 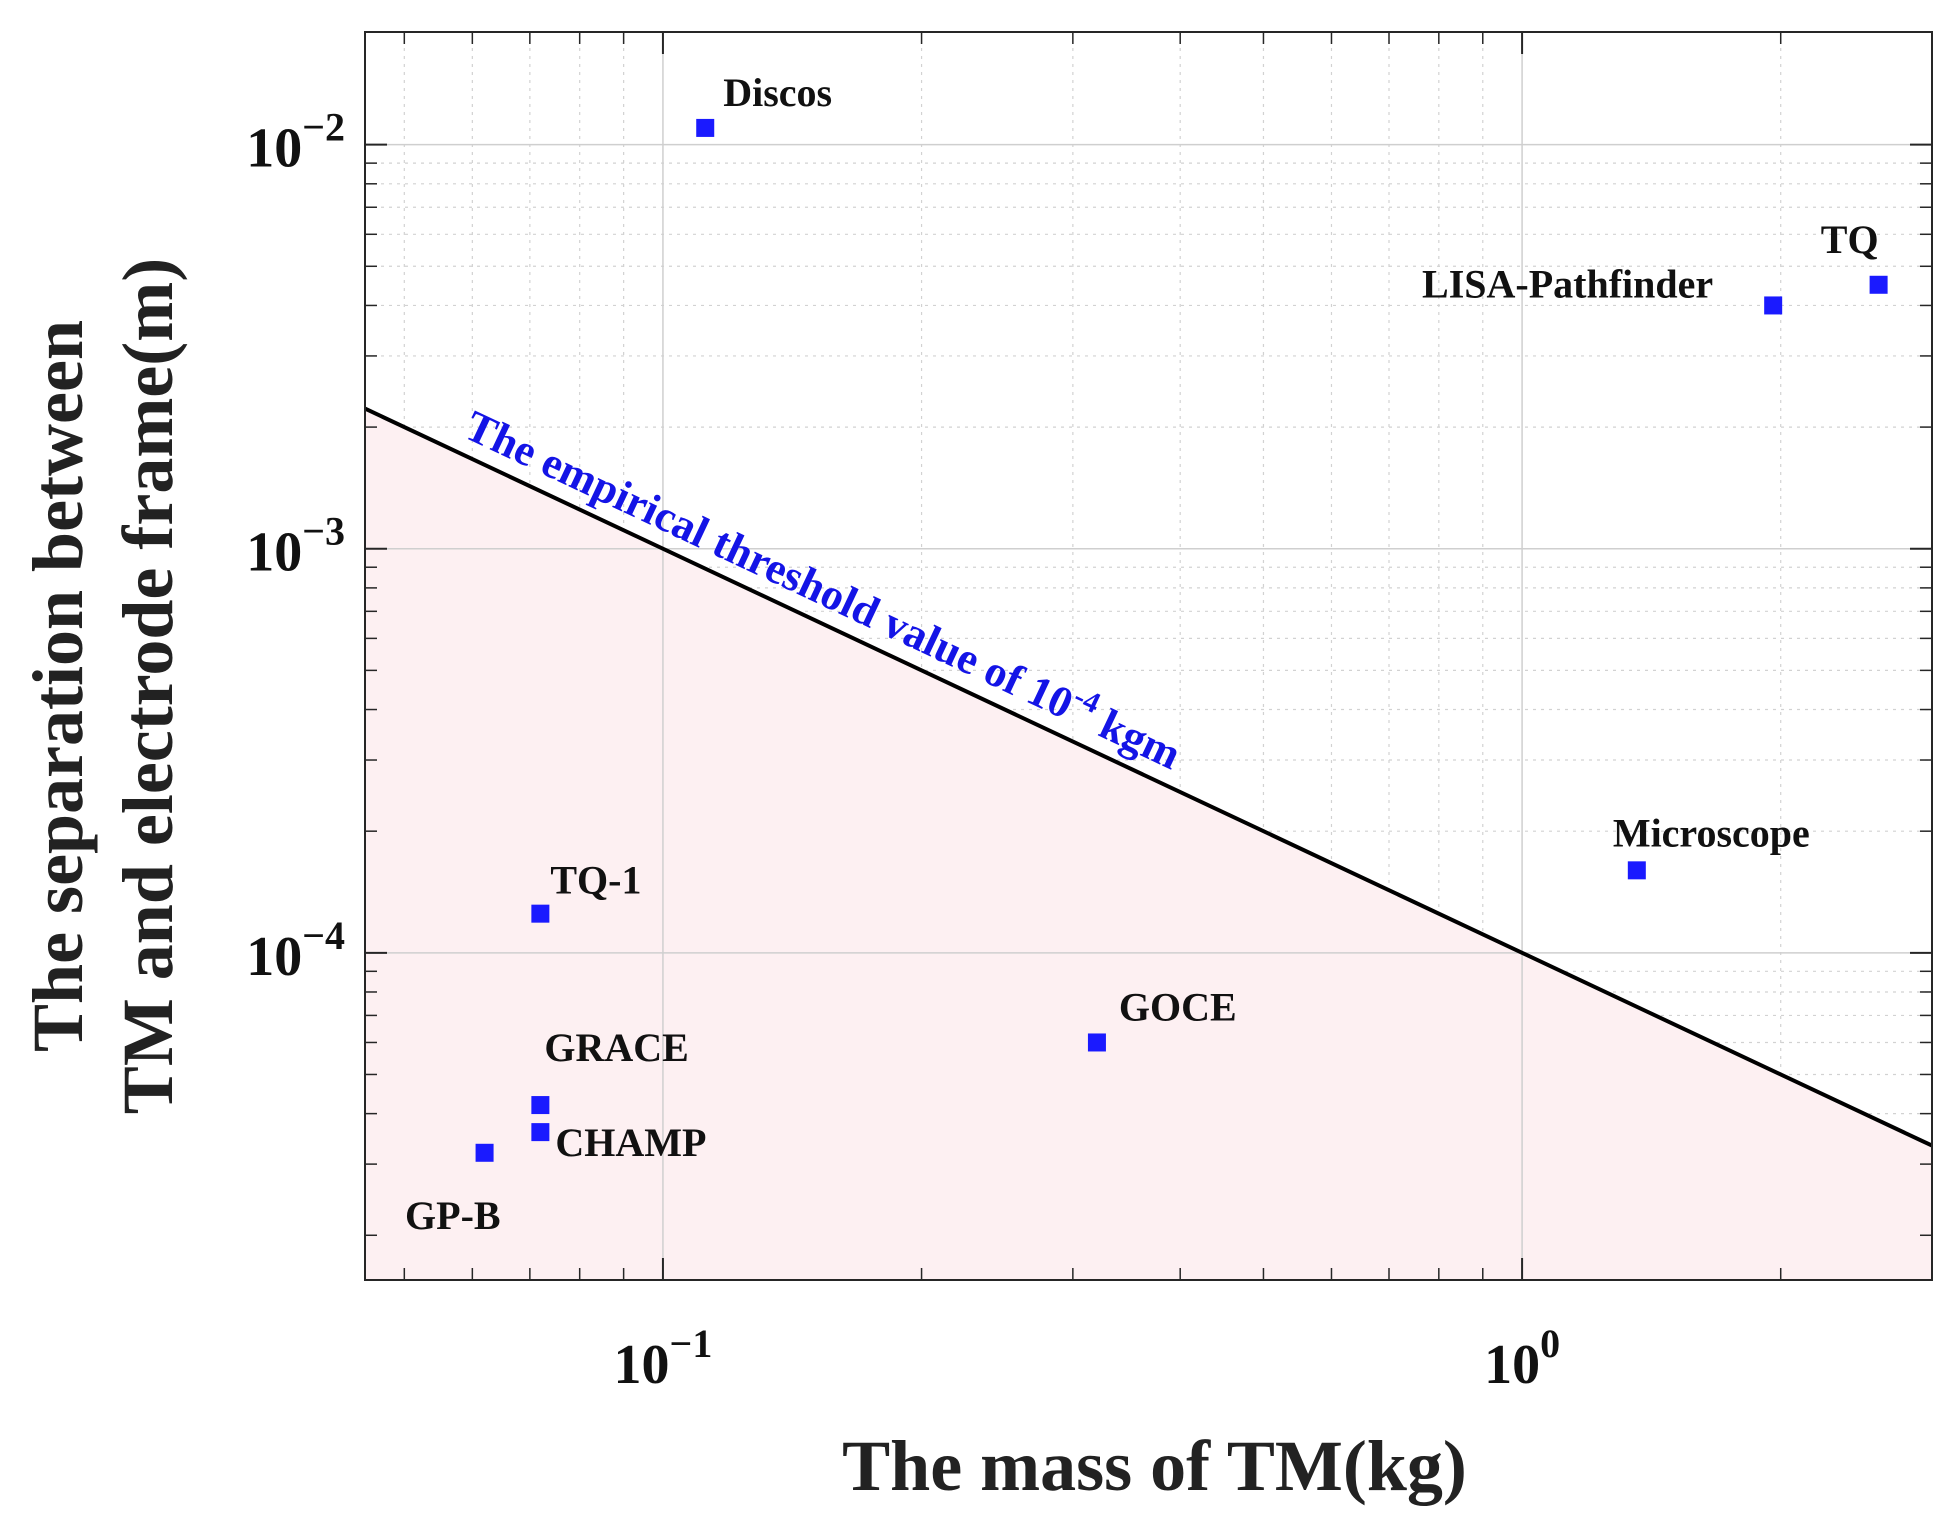 What do you see at coordinates (1178, 1006) in the screenshot?
I see `data-point-label: GOCE` at bounding box center [1178, 1006].